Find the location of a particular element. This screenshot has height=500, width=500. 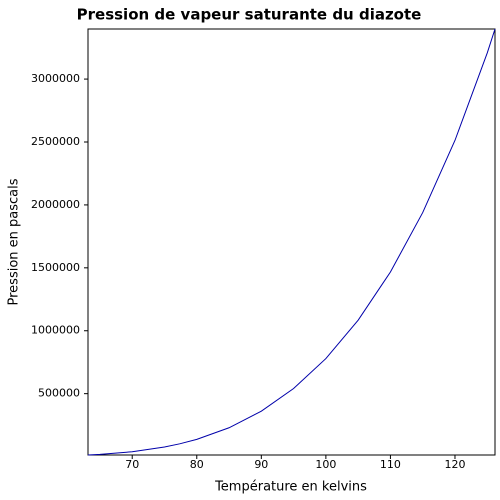

y-tick-label: 2000000 is located at coordinates (55, 204).